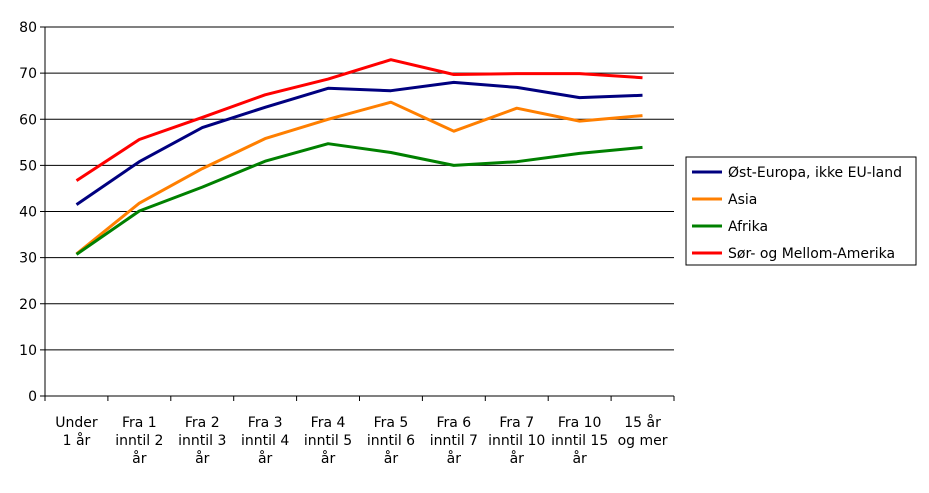 The width and height of the screenshot is (929, 493). I want to click on y-tick-label: 0, so click(32, 397).